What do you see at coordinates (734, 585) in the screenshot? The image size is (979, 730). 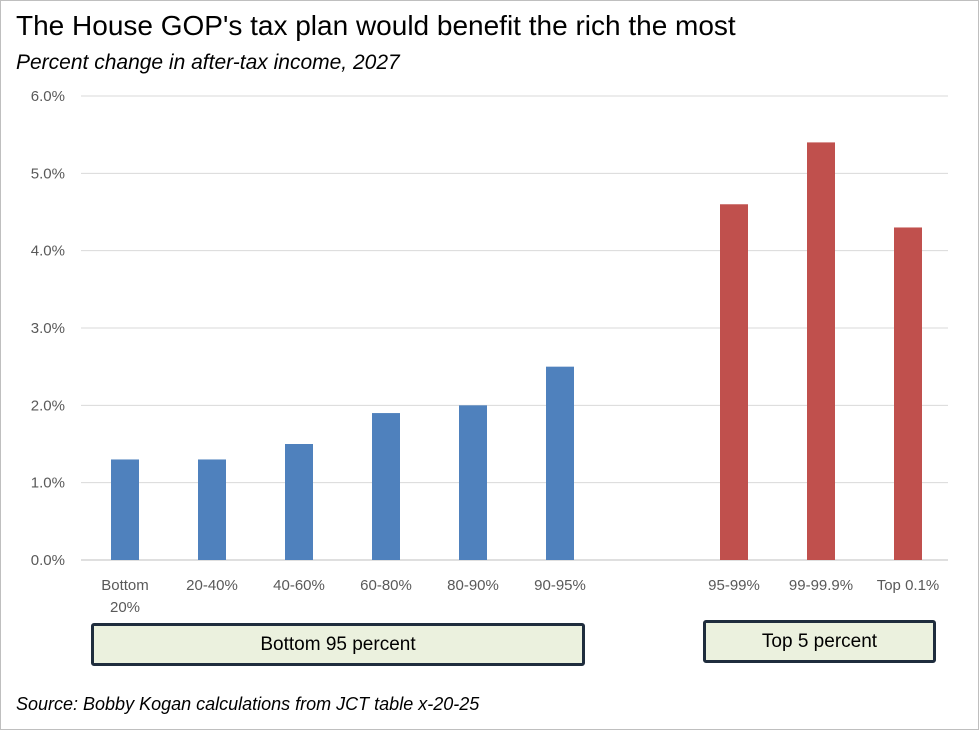 I see `x-tick-label: 95-99%` at bounding box center [734, 585].